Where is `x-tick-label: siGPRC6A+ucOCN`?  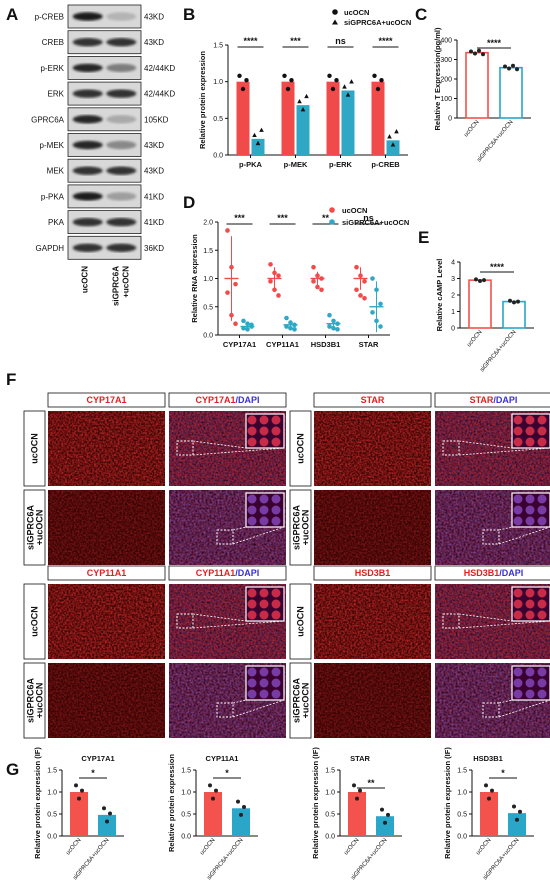
x-tick-label: siGPRC6A+ucOCN is located at coordinates (498, 351).